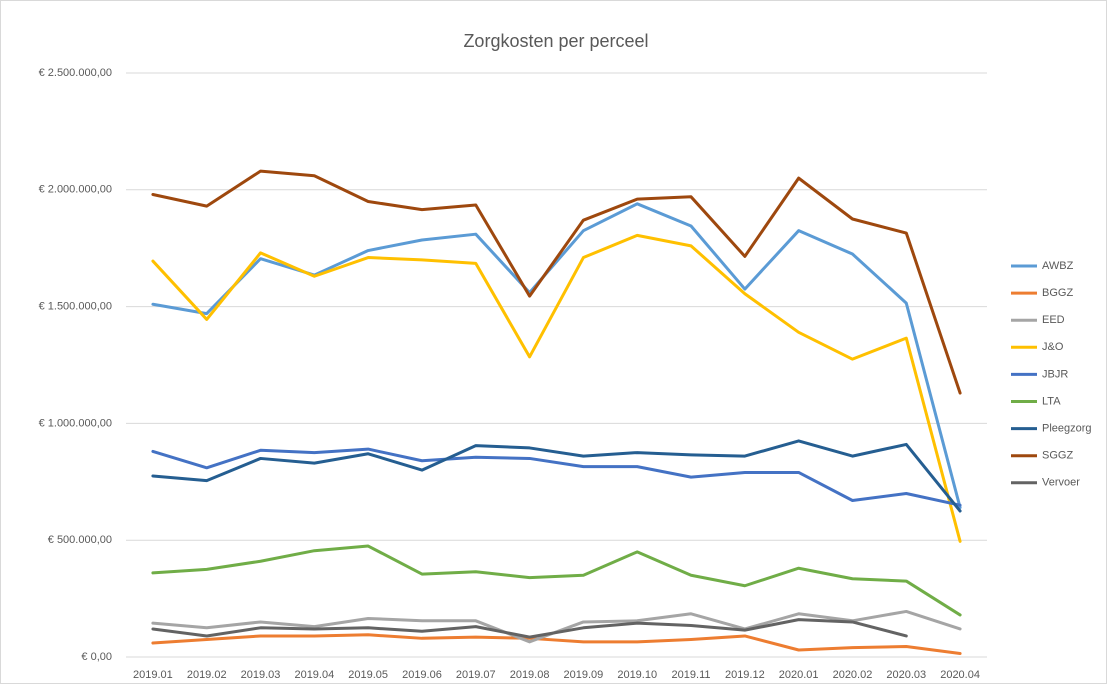 This screenshot has width=1107, height=689. I want to click on legend-label: SGGZ, so click(1057, 456).